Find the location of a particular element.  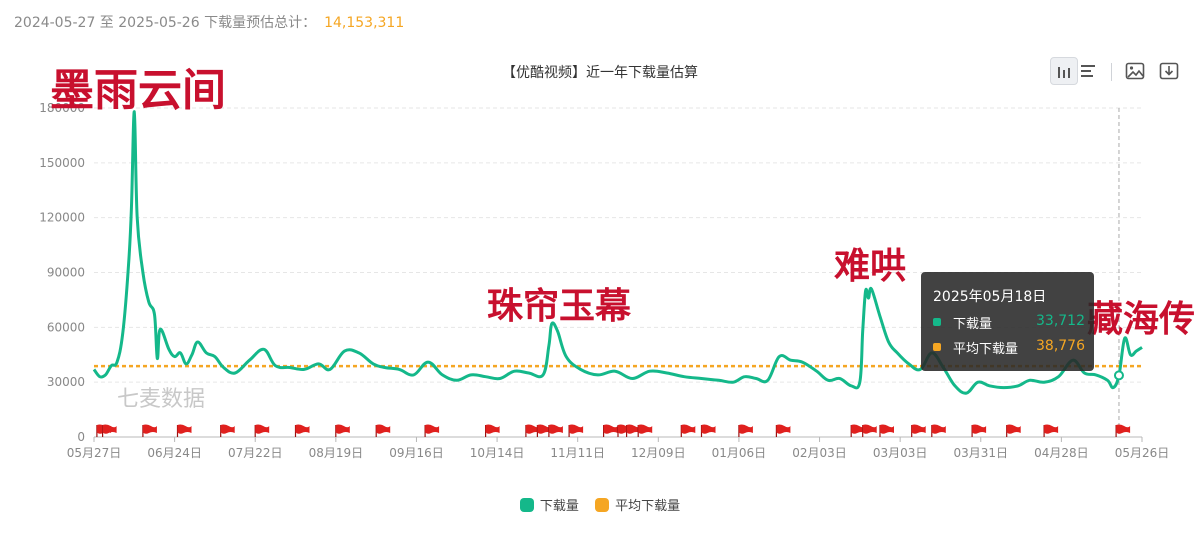

y-tick-label: 30000 is located at coordinates (66, 382).